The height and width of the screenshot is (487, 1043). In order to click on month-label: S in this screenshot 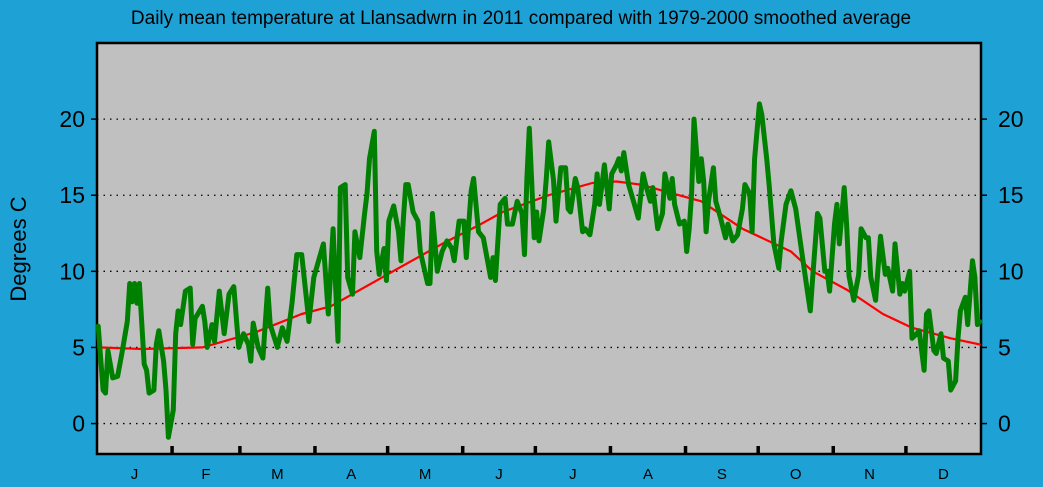, I will do `click(722, 474)`.